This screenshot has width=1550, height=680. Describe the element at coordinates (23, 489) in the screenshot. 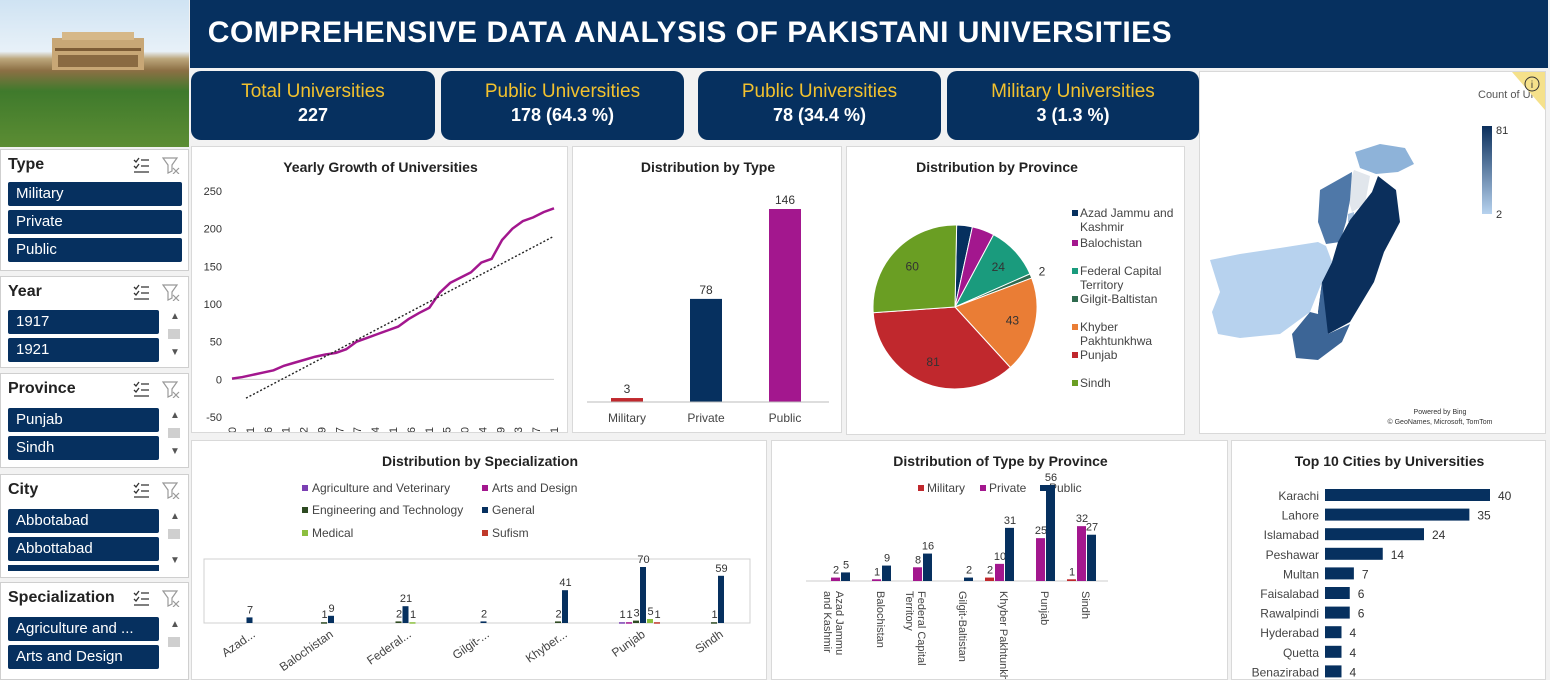

I see `slicer-title: City` at that location.